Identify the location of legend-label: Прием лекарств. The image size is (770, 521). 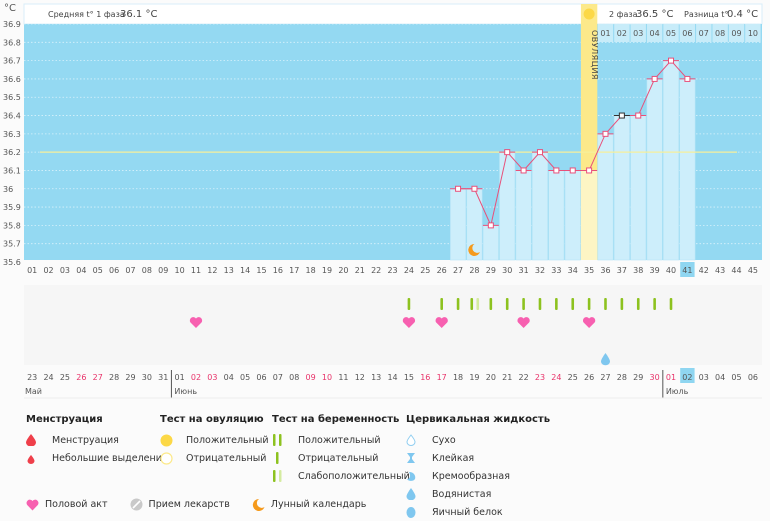
(189, 504).